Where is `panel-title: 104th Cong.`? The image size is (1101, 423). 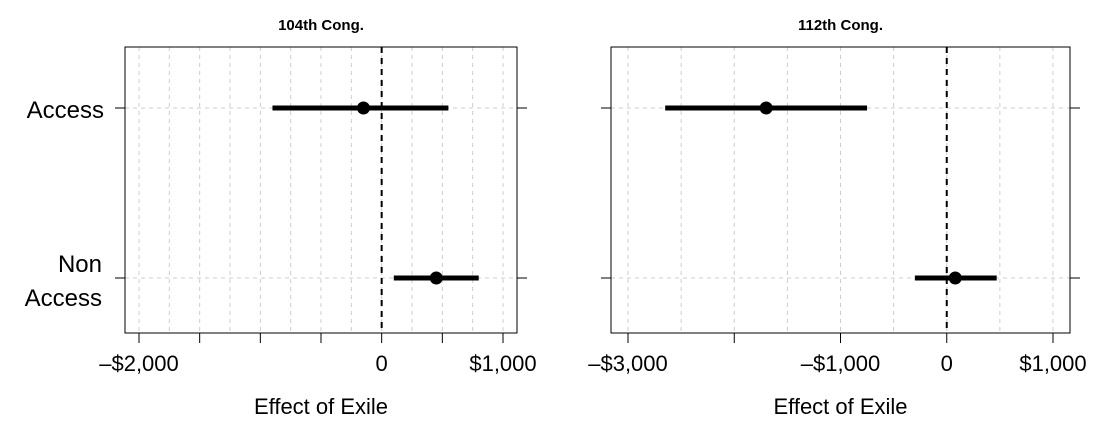
panel-title: 104th Cong. is located at coordinates (321, 25).